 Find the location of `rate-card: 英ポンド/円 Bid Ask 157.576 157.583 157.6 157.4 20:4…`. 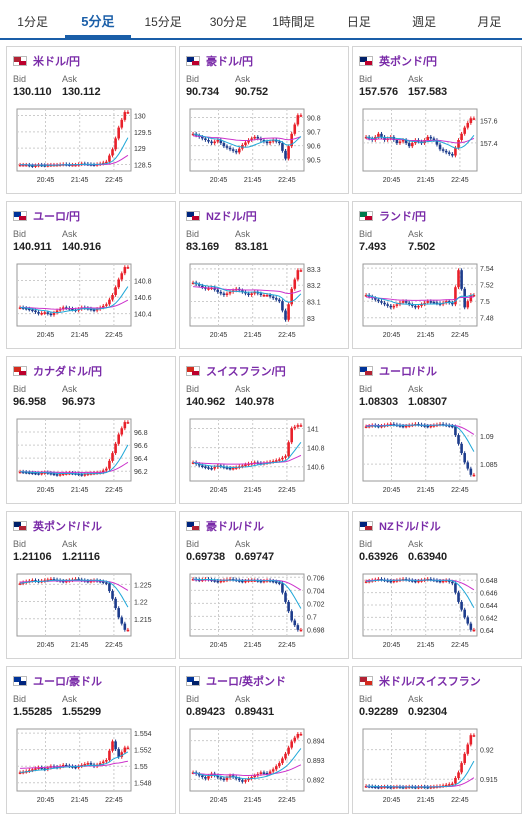

rate-card: 英ポンド/円 Bid Ask 157.576 157.583 157.6 157.4 20:4… is located at coordinates (437, 120).